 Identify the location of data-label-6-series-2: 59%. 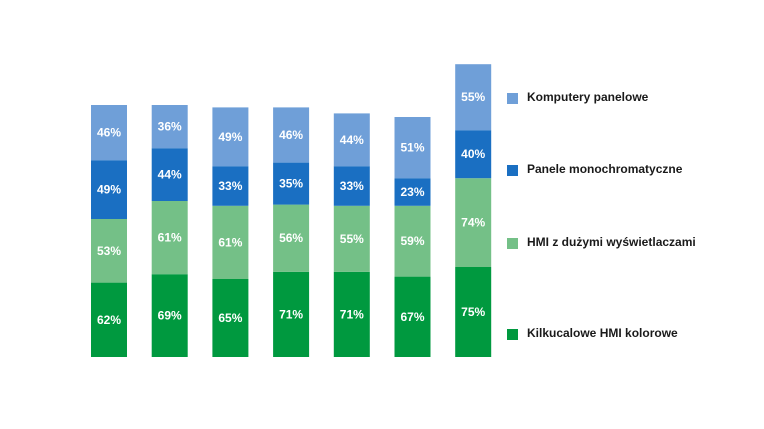
(412, 241).